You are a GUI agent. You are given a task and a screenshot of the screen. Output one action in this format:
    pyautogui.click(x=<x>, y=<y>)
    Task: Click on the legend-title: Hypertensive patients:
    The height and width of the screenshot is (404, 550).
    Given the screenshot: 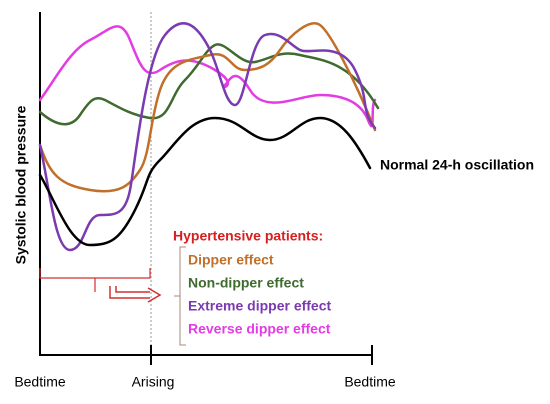 What is the action you would take?
    pyautogui.click(x=248, y=236)
    